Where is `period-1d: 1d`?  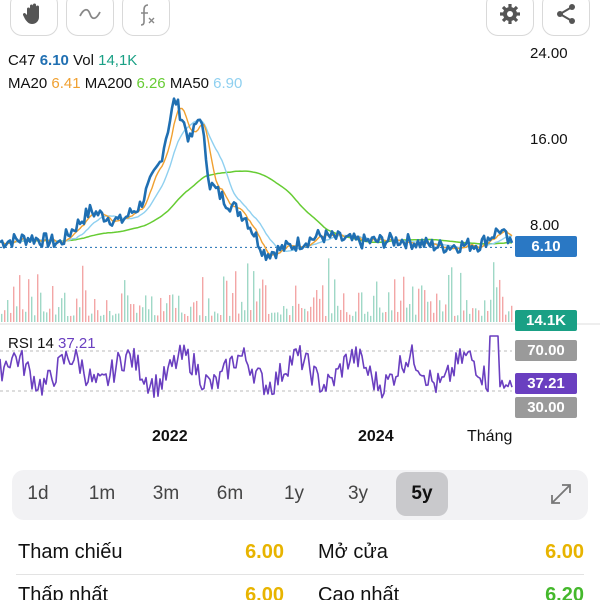 period-1d: 1d is located at coordinates (38, 493).